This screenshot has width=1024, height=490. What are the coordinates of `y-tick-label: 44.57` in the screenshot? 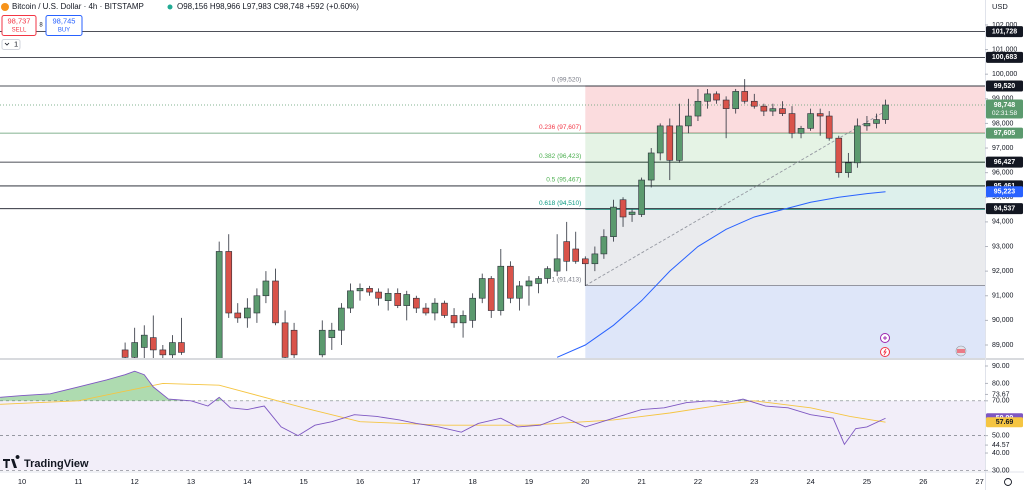 It's located at (1001, 445).